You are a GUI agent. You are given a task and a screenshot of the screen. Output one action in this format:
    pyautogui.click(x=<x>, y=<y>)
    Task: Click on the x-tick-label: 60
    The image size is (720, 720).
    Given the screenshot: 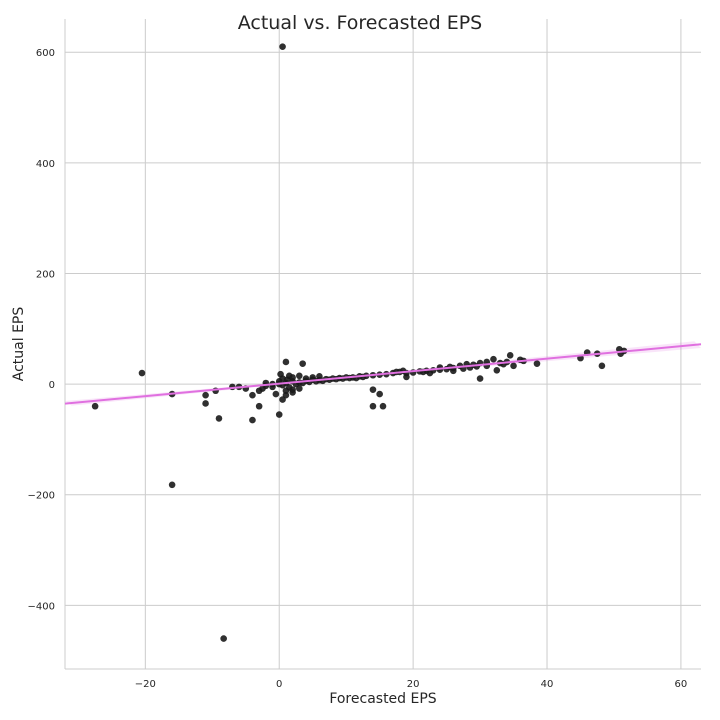 What is the action you would take?
    pyautogui.click(x=681, y=684)
    